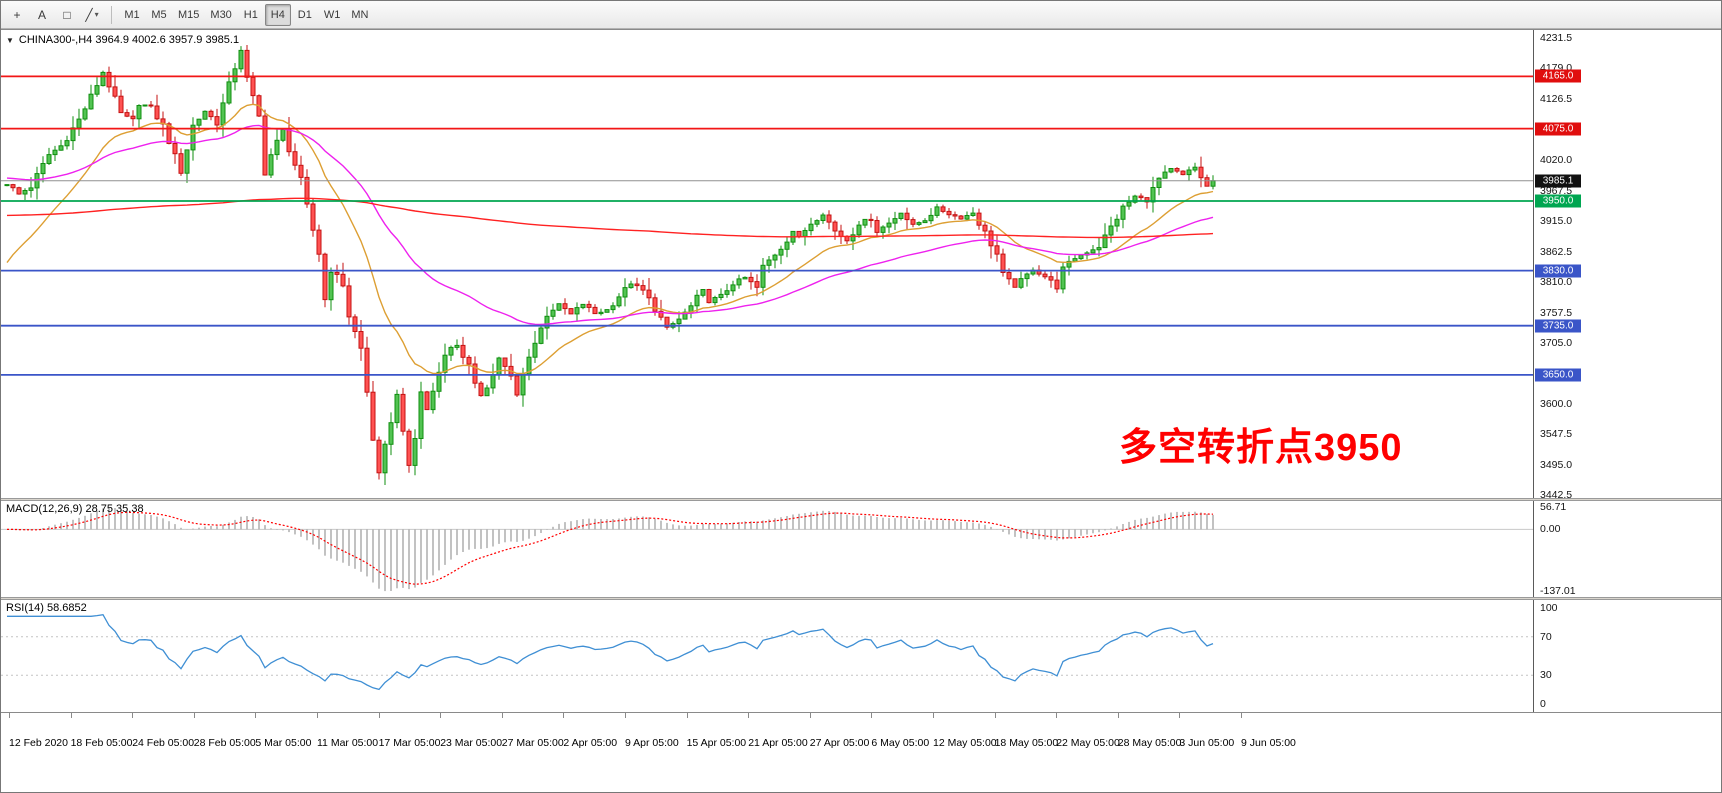 This screenshot has width=1722, height=793. What do you see at coordinates (111, 14) in the screenshot?
I see `toolbar-separator` at bounding box center [111, 14].